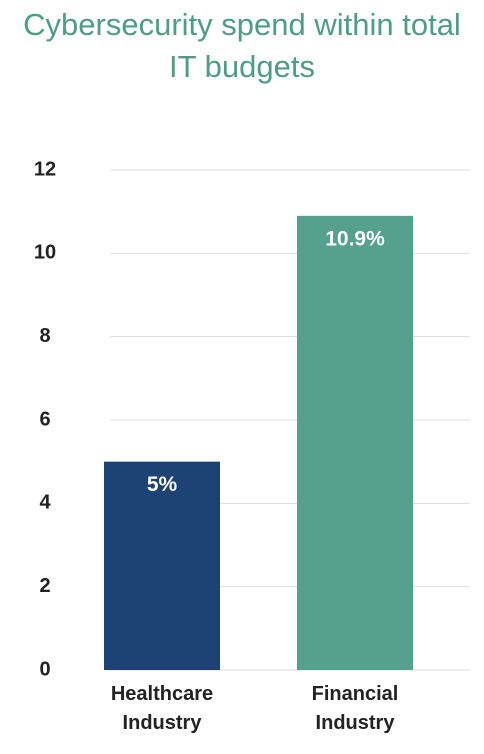  Describe the element at coordinates (44, 419) in the screenshot. I see `y-tick-label: 6` at that location.